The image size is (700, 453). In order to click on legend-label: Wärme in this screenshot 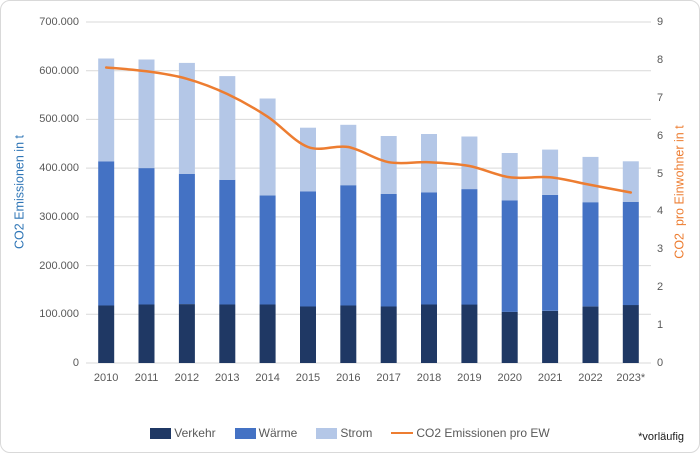, I will do `click(278, 433)`.